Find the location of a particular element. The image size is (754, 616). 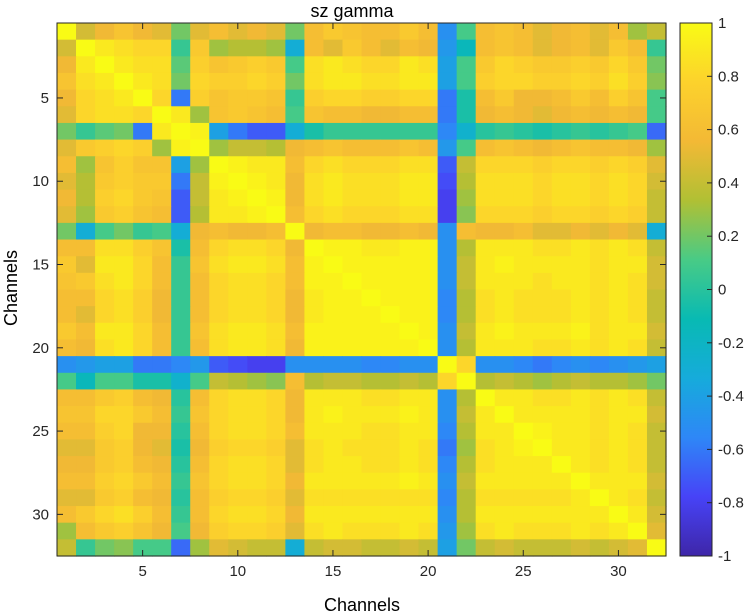

y-axis-label: Channels is located at coordinates (11, 288).